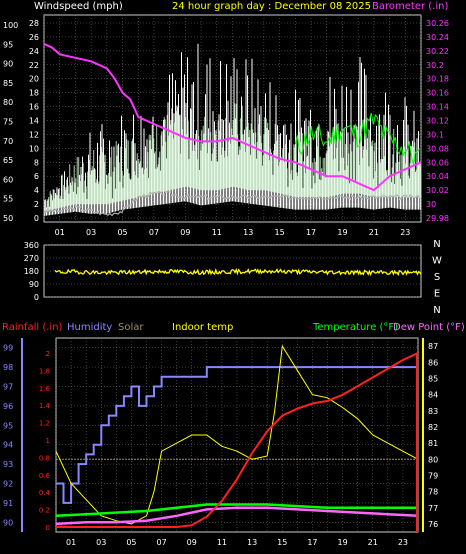  Describe the element at coordinates (232, 204) in the screenshot. I see `wind-min-series` at that location.